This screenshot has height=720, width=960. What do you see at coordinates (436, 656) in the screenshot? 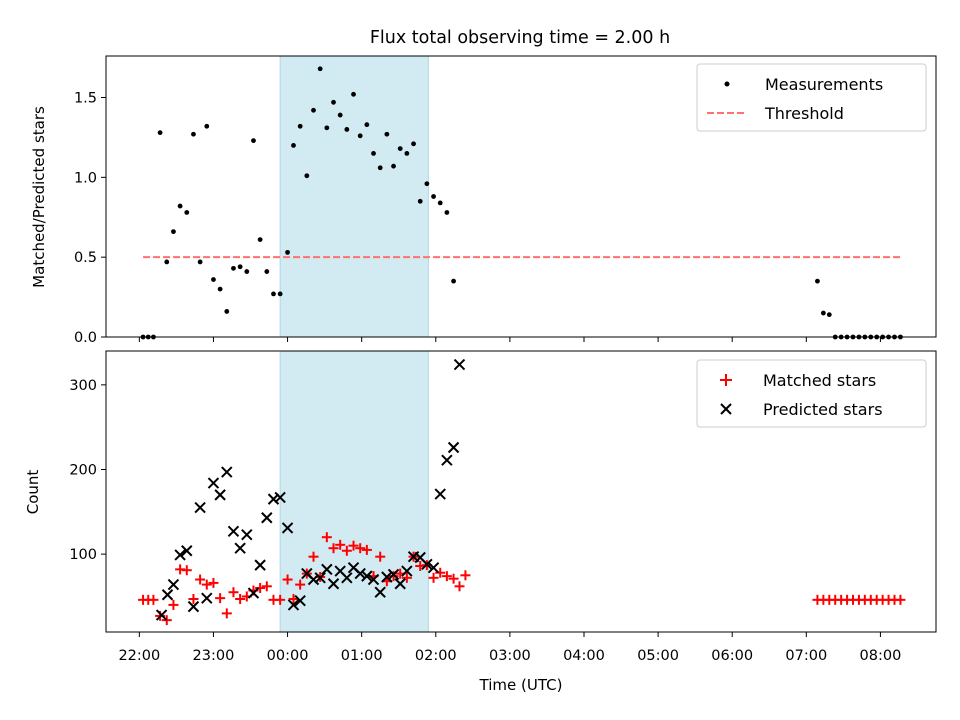
I see `x-tick-label: 02:00` at bounding box center [436, 656].